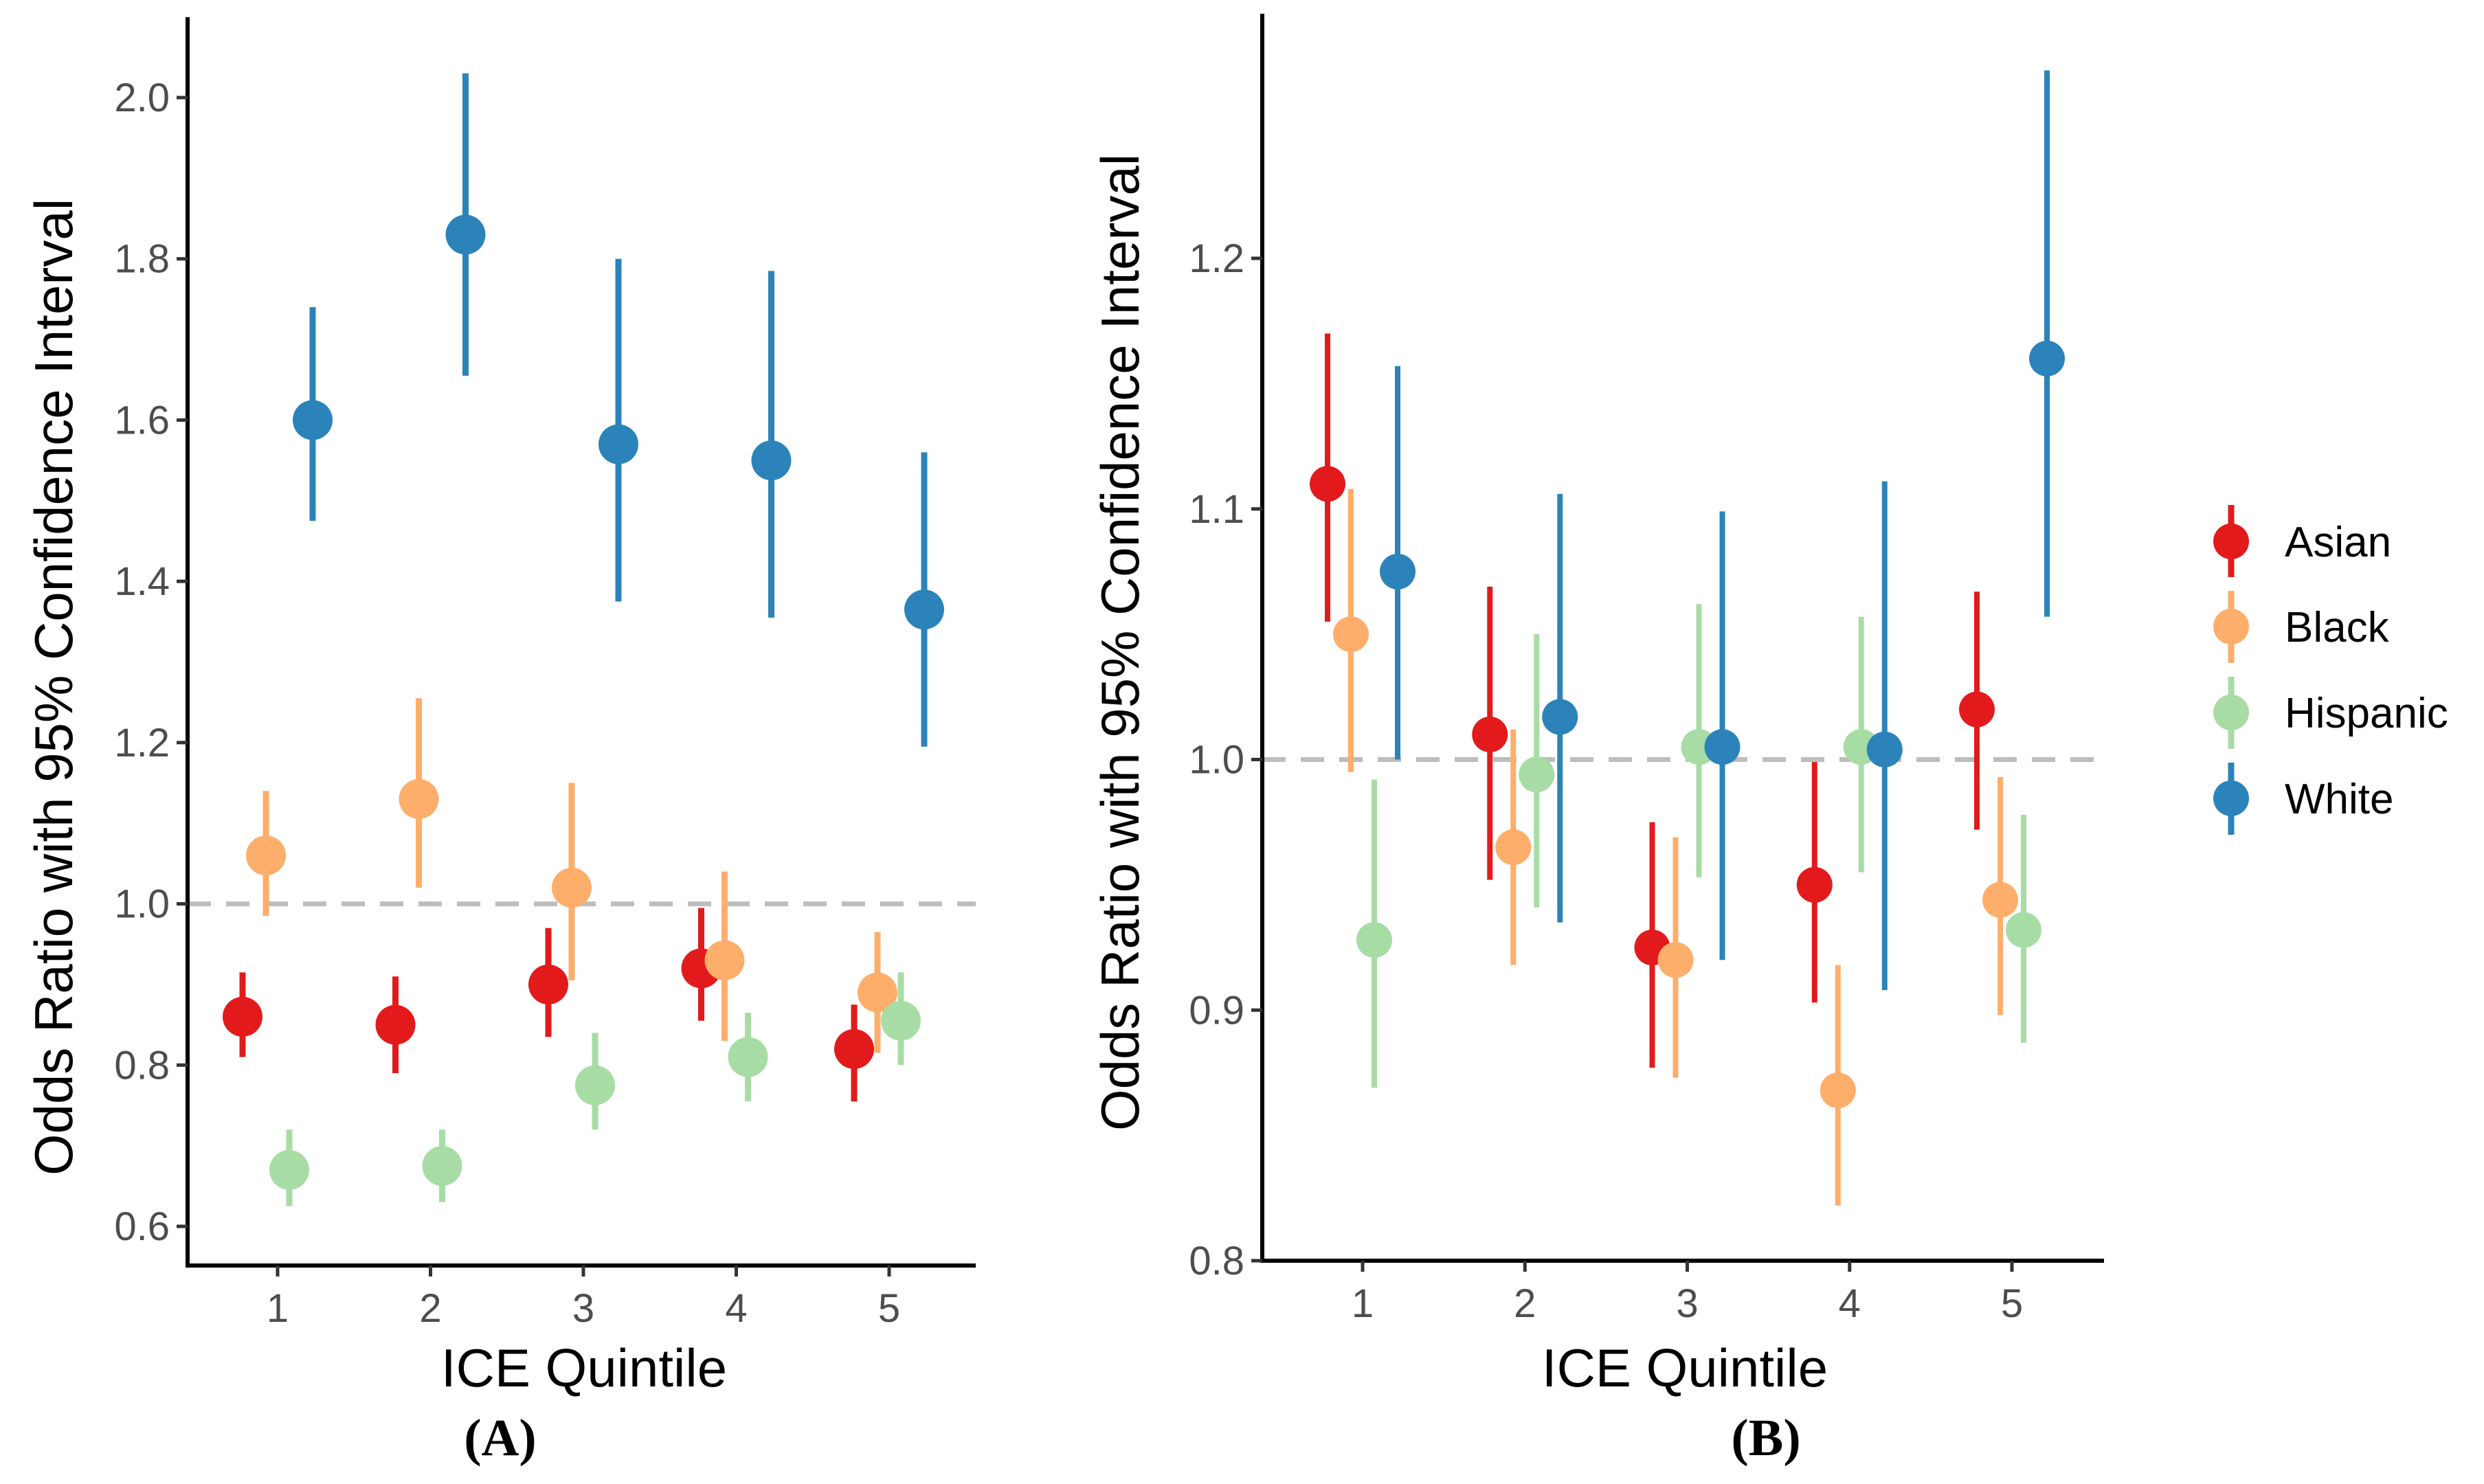  Describe the element at coordinates (142, 581) in the screenshot. I see `panel-a-y-tick-label: 1.4` at that location.